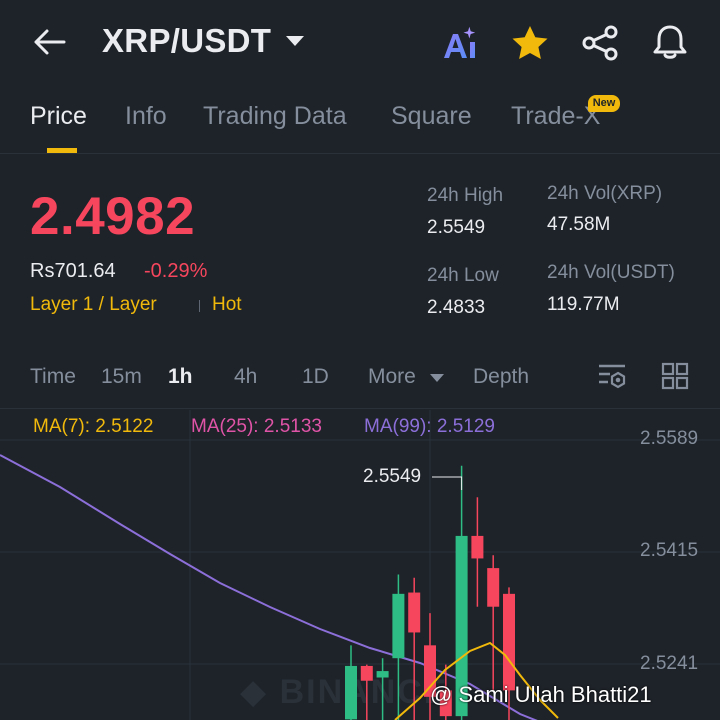 This screenshot has width=720, height=720. What do you see at coordinates (670, 42) in the screenshot?
I see `bell-icon` at bounding box center [670, 42].